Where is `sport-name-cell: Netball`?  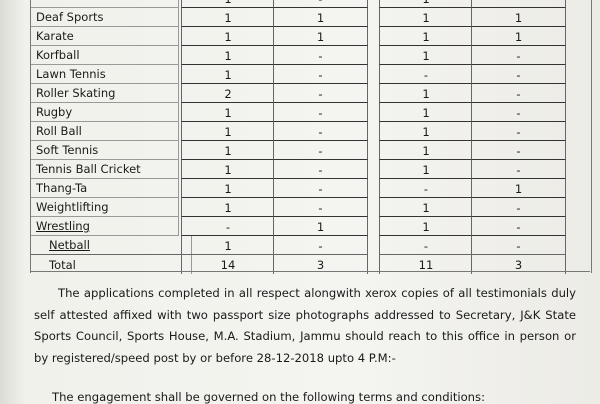
sport-name-cell: Netball is located at coordinates (111, 245).